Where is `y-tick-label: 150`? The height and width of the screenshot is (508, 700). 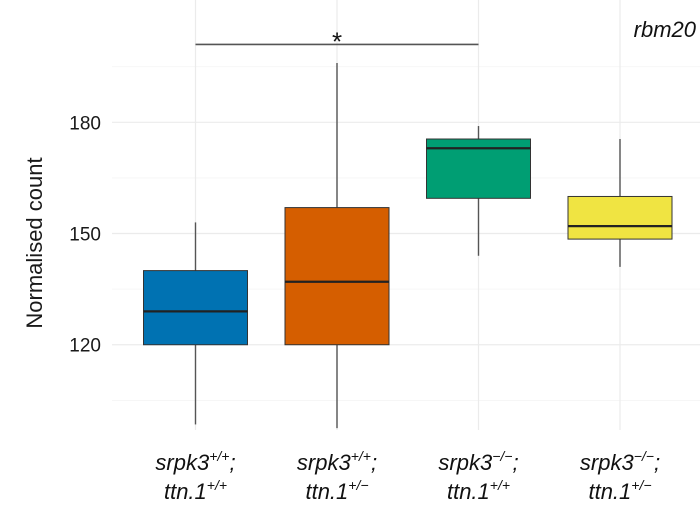 y-tick-label: 150 is located at coordinates (85, 235).